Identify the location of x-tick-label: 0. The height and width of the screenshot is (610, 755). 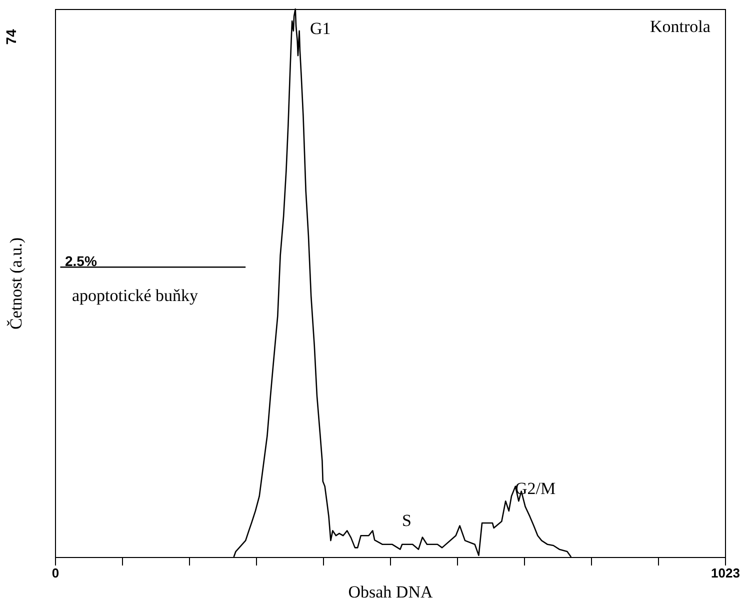
(56, 573).